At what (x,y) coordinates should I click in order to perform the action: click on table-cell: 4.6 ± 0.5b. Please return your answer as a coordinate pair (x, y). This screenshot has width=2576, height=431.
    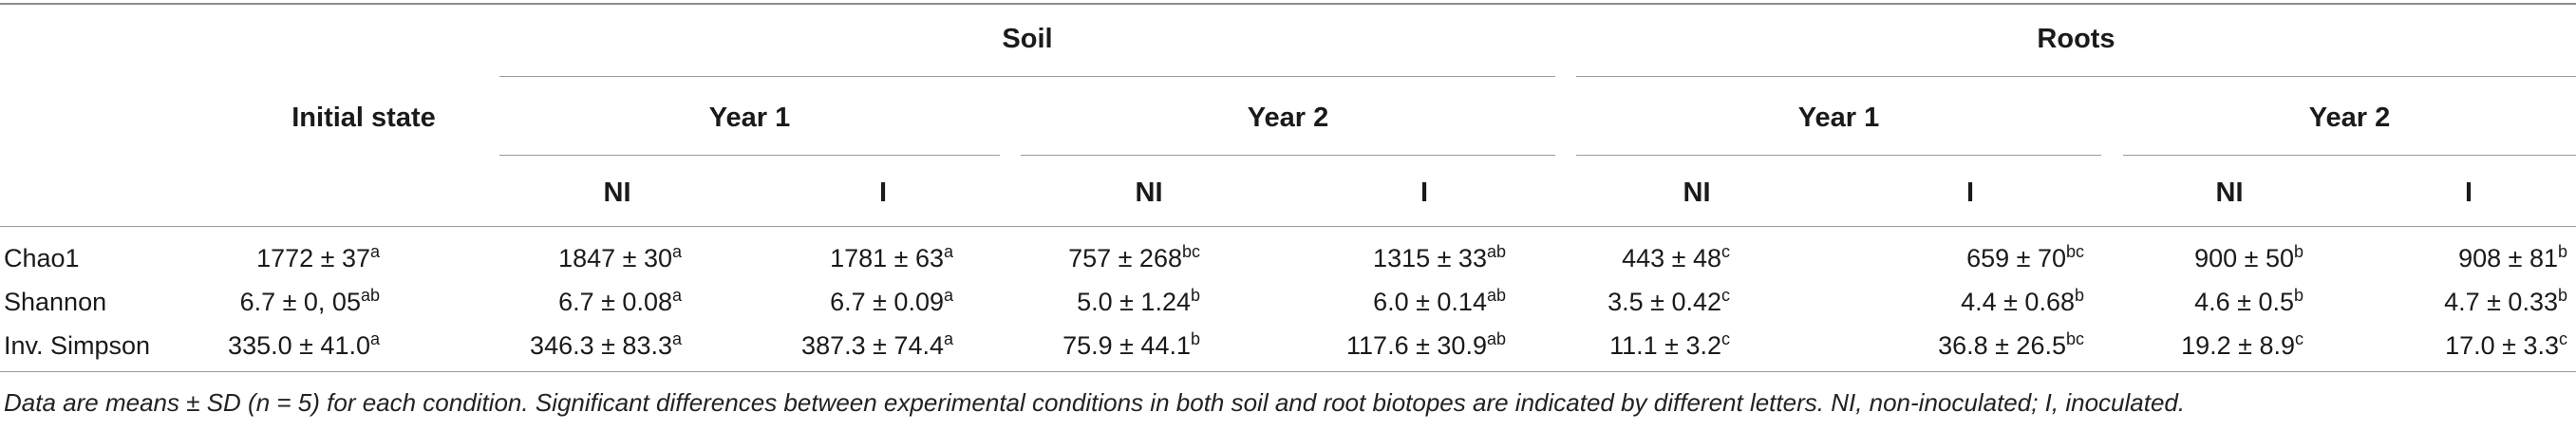
    Looking at the image, I should click on (2248, 301).